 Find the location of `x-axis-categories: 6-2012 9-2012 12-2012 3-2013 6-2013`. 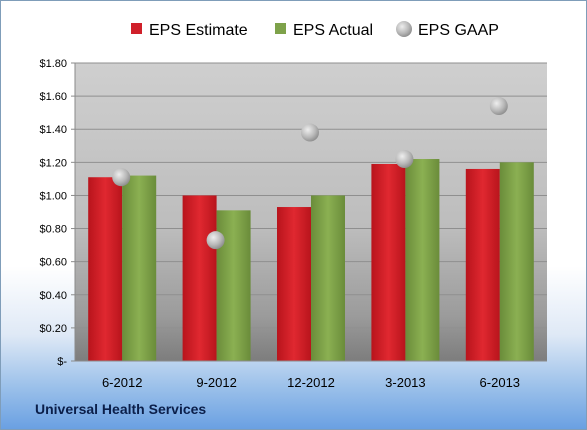

x-axis-categories: 6-2012 9-2012 12-2012 3-2013 6-2013 is located at coordinates (311, 382).